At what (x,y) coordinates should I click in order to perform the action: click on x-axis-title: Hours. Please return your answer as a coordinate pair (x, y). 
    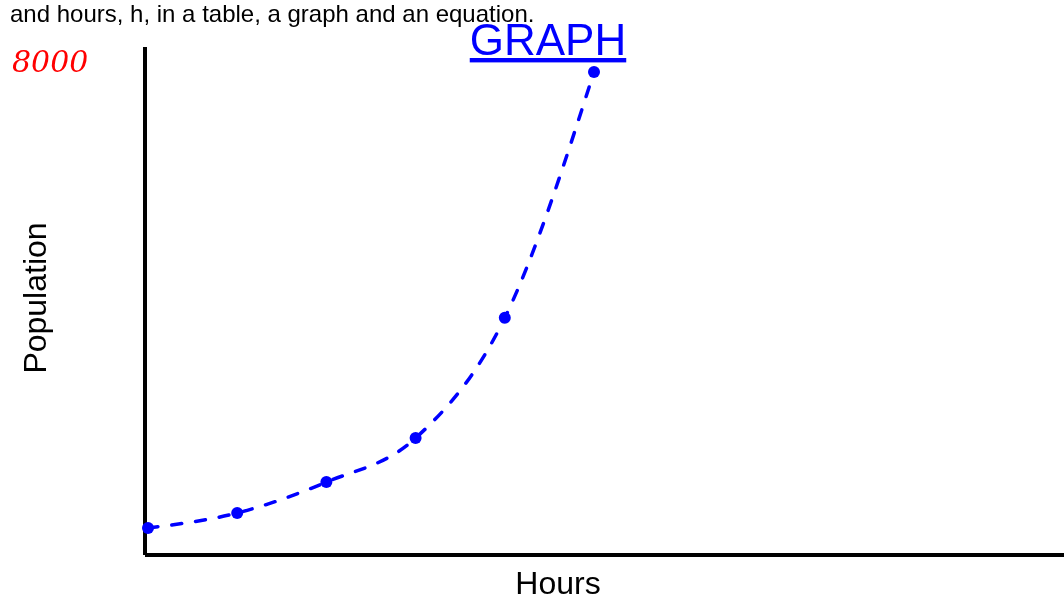
    Looking at the image, I should click on (558, 582).